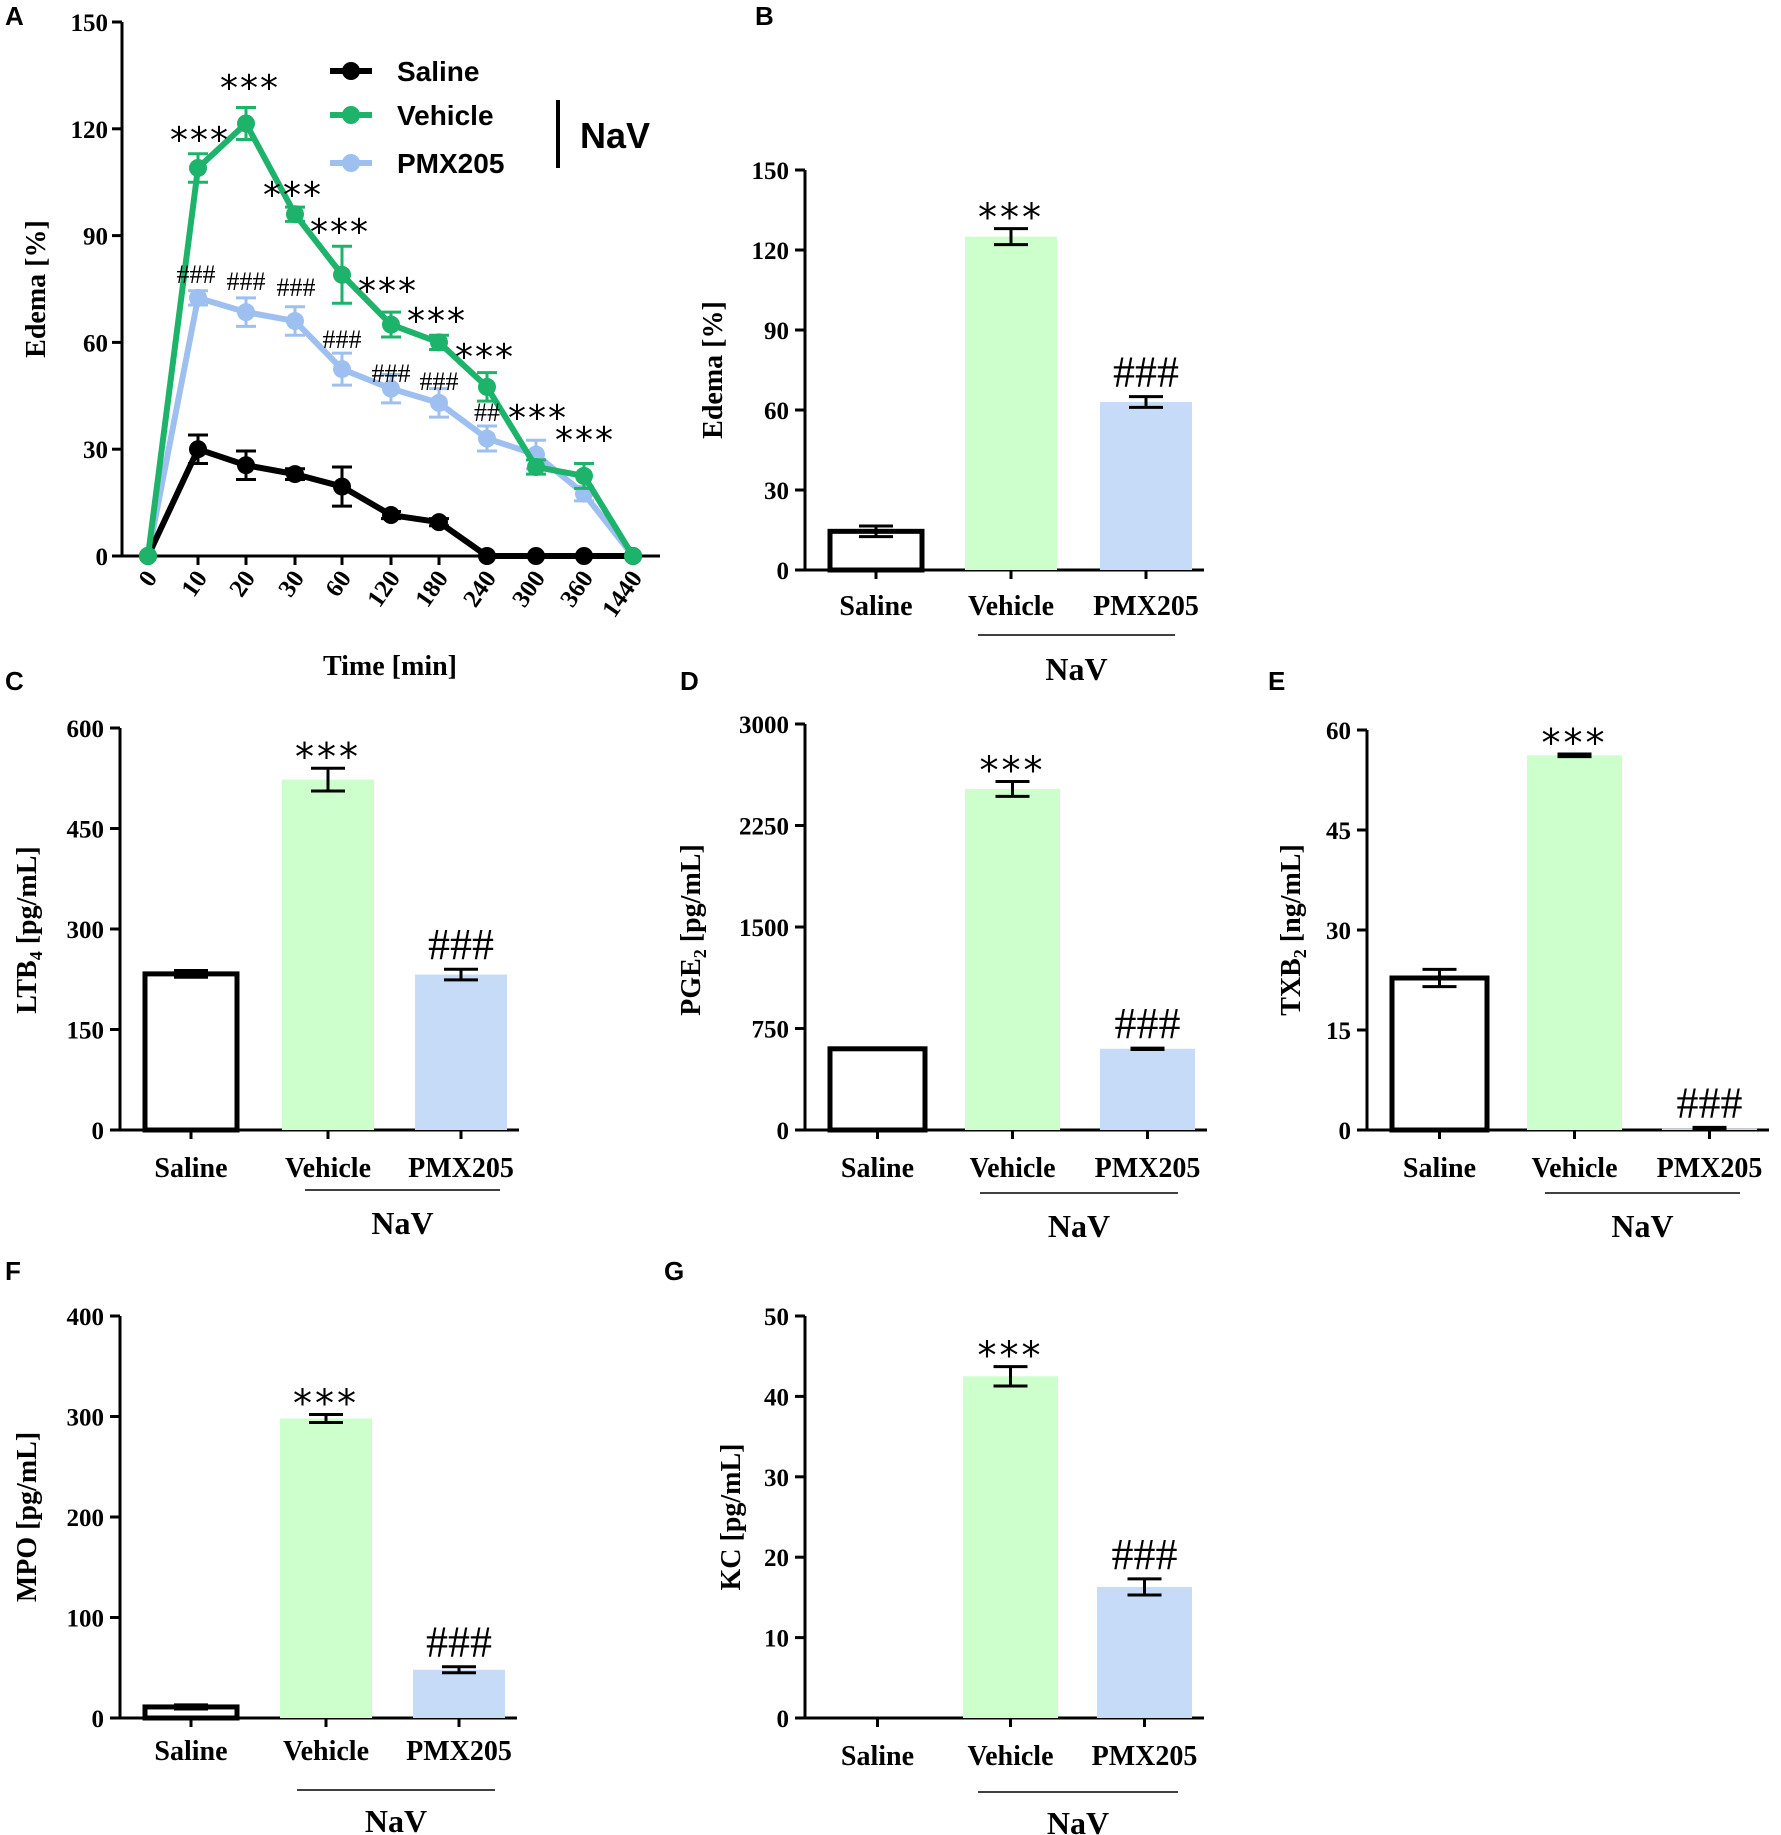 The image size is (1781, 1835). Describe the element at coordinates (445, 115) in the screenshot. I see `legend-label: Vehicle` at that location.